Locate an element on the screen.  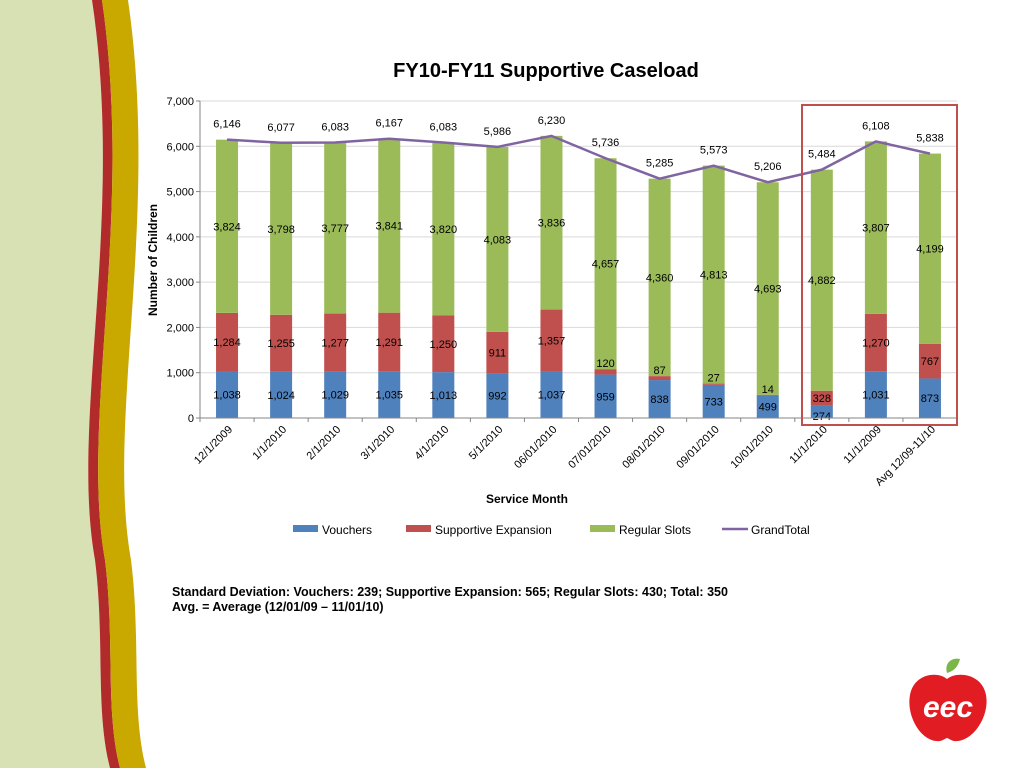
label-grandtotal: 5,986 is located at coordinates (498, 132).